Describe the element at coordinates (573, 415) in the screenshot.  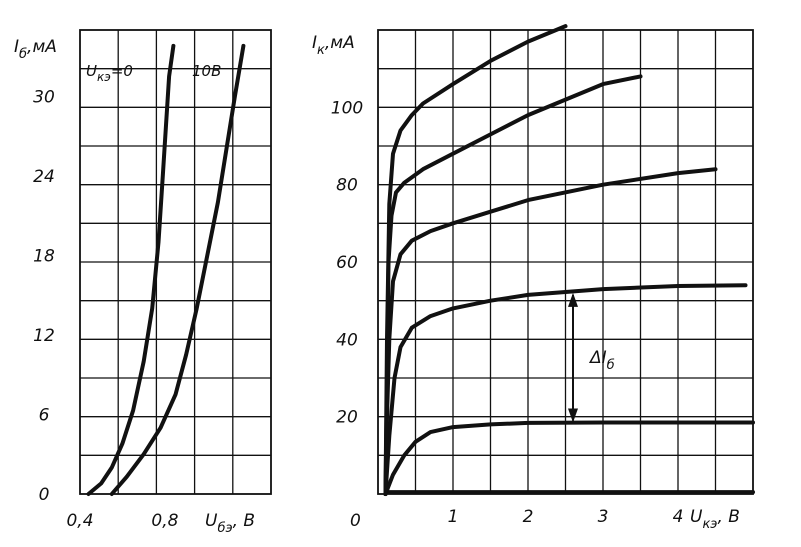
I see `delta-ib-arrowhead-bottom` at that location.